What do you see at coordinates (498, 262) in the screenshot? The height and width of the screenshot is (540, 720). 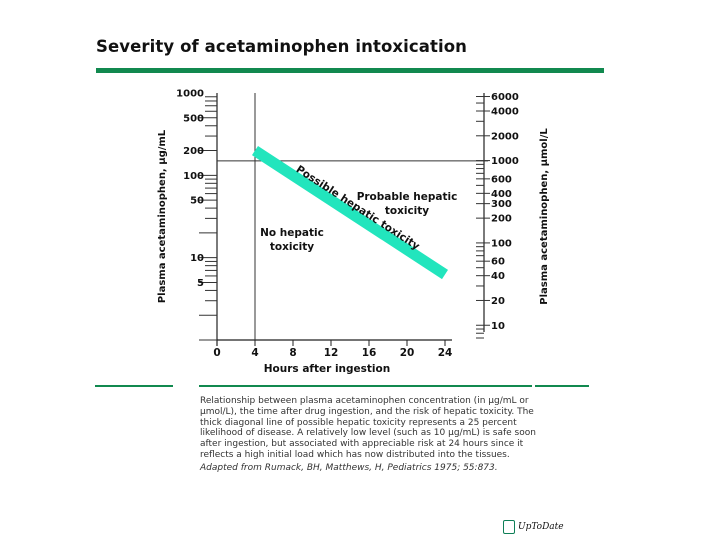 I see `y-right-tick-label: 60` at bounding box center [498, 262].